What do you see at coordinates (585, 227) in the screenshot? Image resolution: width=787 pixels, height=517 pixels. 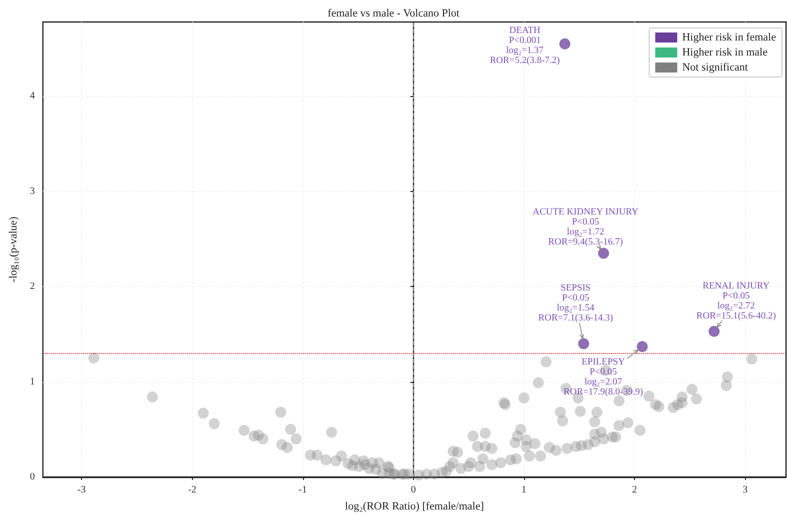 I see `annotation: ACUTE KIDNEY INJURY P<0.05 log₂=1.72 ROR=9.4(5.3-16.7)` at bounding box center [585, 227].